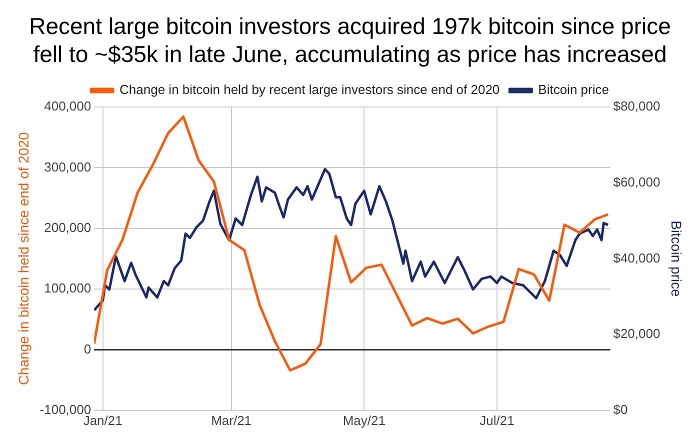 Image resolution: width=700 pixels, height=444 pixels. Describe the element at coordinates (88, 348) in the screenshot. I see `y-tick-label: 0` at that location.